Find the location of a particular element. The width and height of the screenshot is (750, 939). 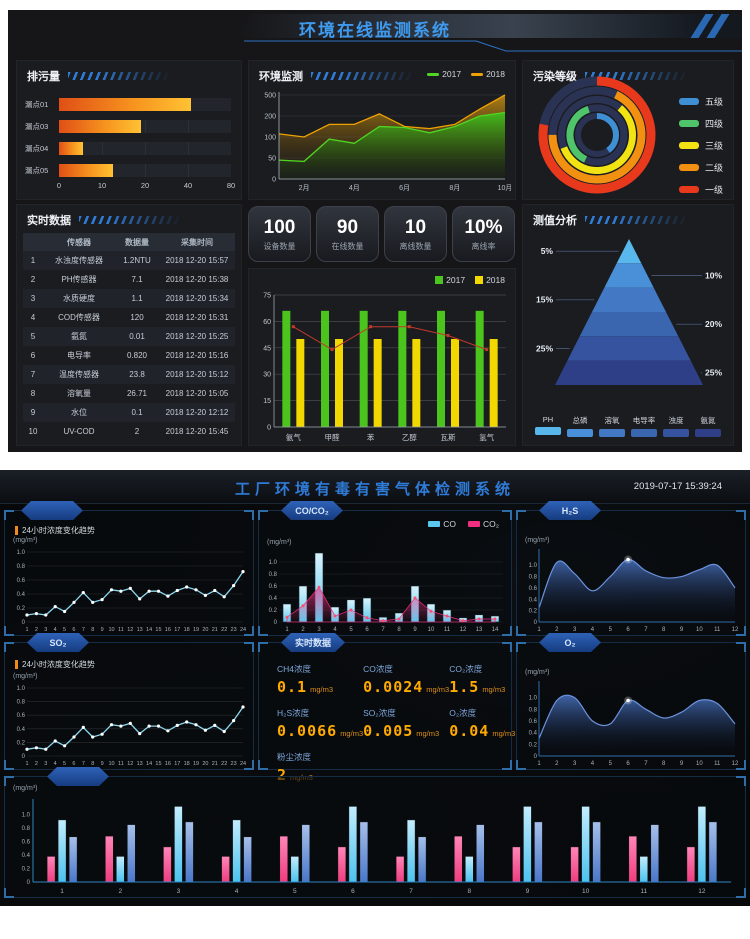

legend-item: PH is located at coordinates (548, 426).